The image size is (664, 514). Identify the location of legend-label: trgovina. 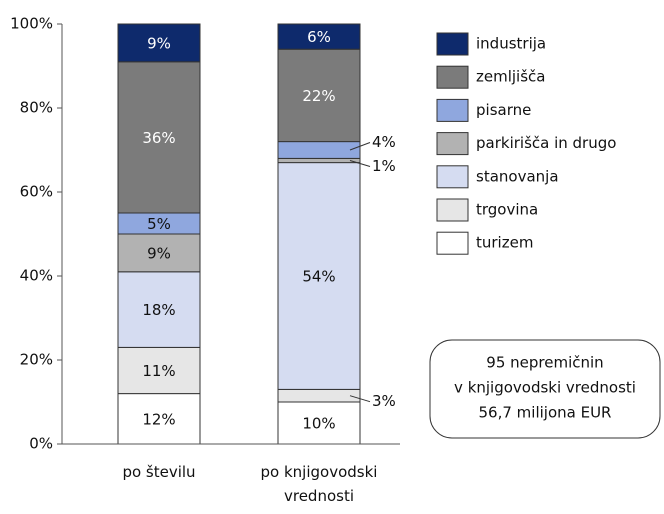
(507, 210).